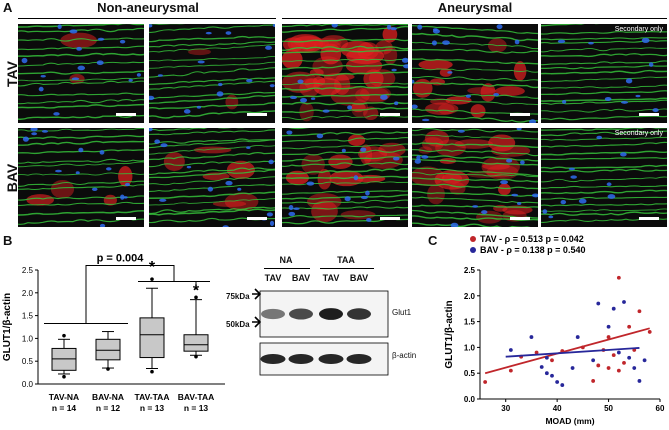 Image resolution: width=669 pixels, height=430 pixels. Describe the element at coordinates (108, 397) in the screenshot. I see `group-label: BAV-NA` at that location.